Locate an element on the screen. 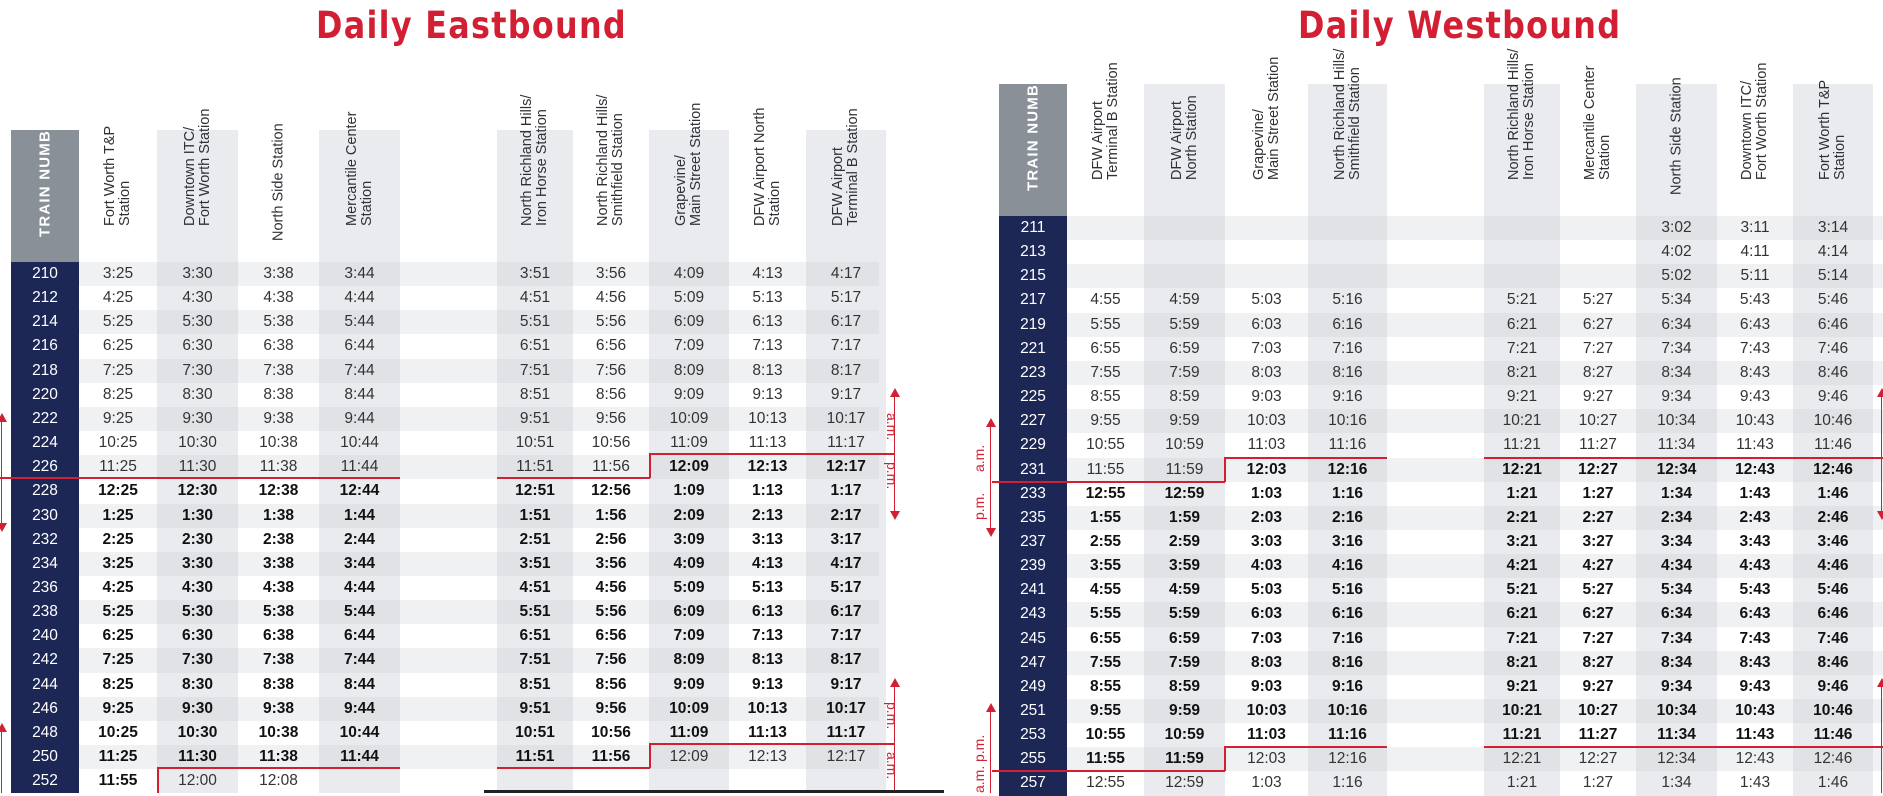  time-cell: 12:51 is located at coordinates (535, 491).